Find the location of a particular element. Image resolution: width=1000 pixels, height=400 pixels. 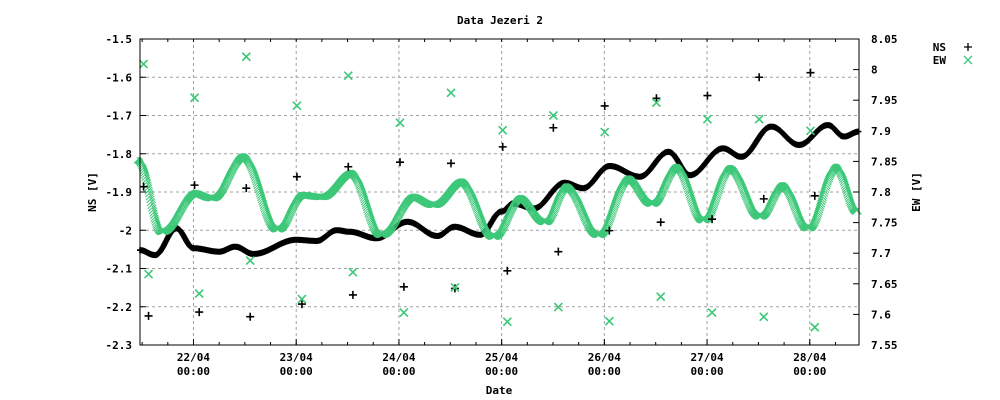

legend-label-ns: NS is located at coordinates (939, 47).